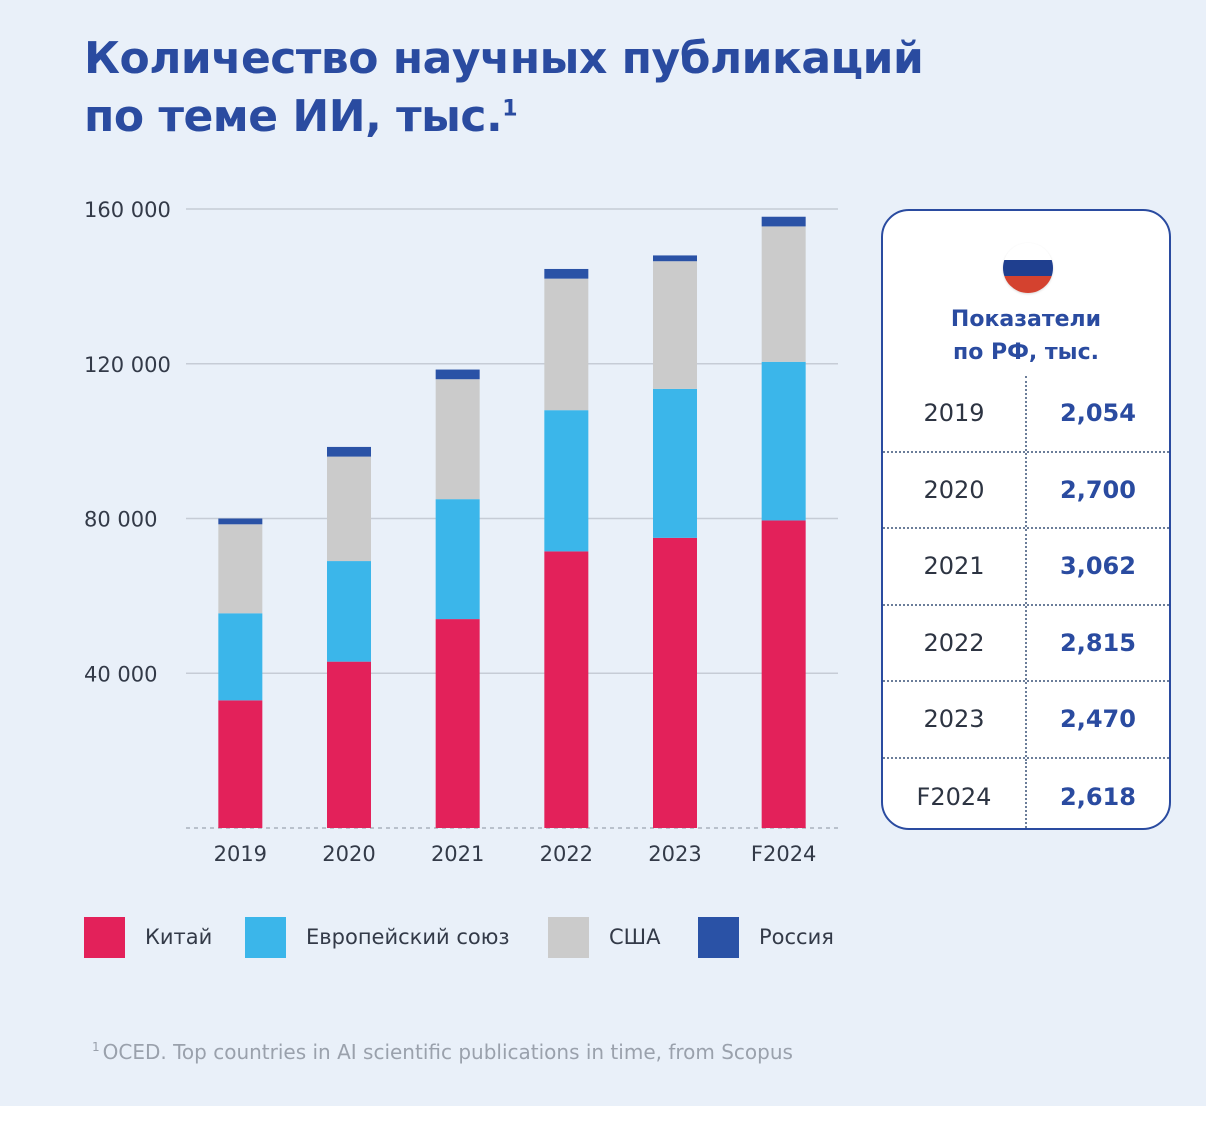  I want to click on flag-stripe-red, so click(1028, 284).